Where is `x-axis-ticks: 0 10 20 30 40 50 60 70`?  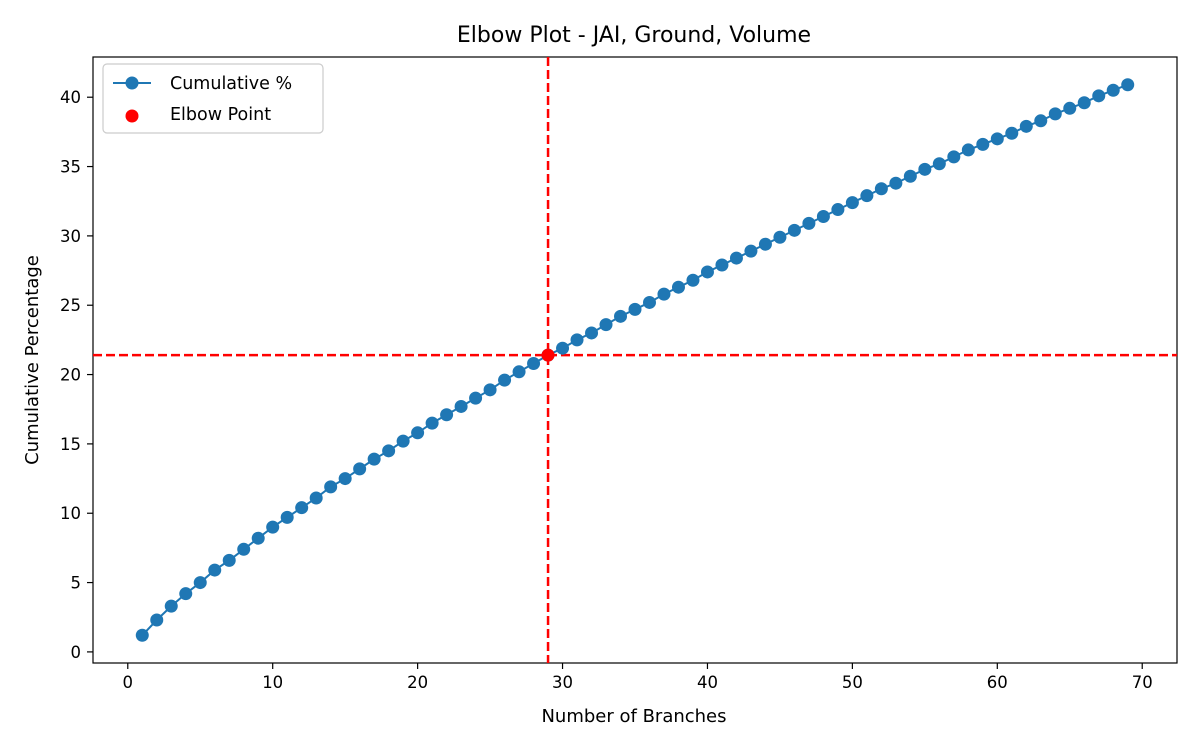 x-axis-ticks: 0 10 20 30 40 50 60 70 is located at coordinates (638, 677).